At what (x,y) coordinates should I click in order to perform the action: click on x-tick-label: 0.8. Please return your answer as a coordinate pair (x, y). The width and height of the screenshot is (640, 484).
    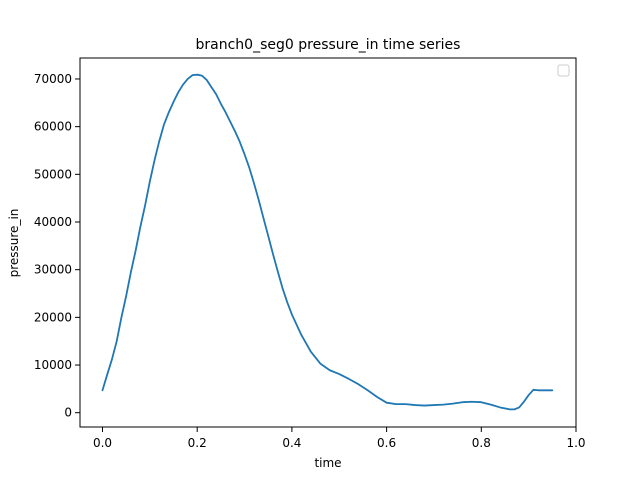
    Looking at the image, I should click on (481, 443).